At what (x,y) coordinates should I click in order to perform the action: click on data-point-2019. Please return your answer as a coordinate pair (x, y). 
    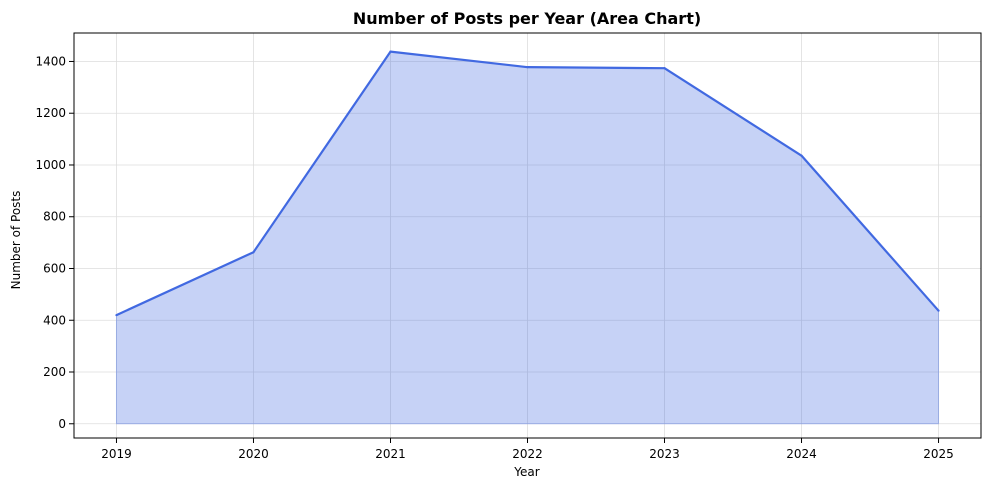
    Looking at the image, I should click on (116, 315).